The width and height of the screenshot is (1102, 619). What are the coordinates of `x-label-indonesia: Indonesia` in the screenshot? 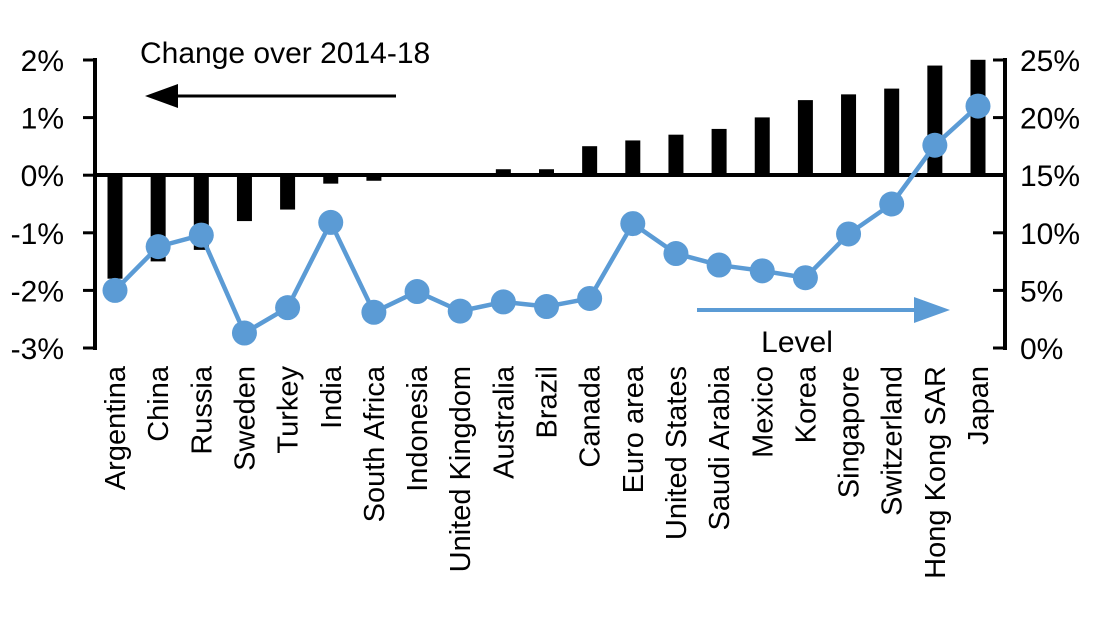 It's located at (418, 428).